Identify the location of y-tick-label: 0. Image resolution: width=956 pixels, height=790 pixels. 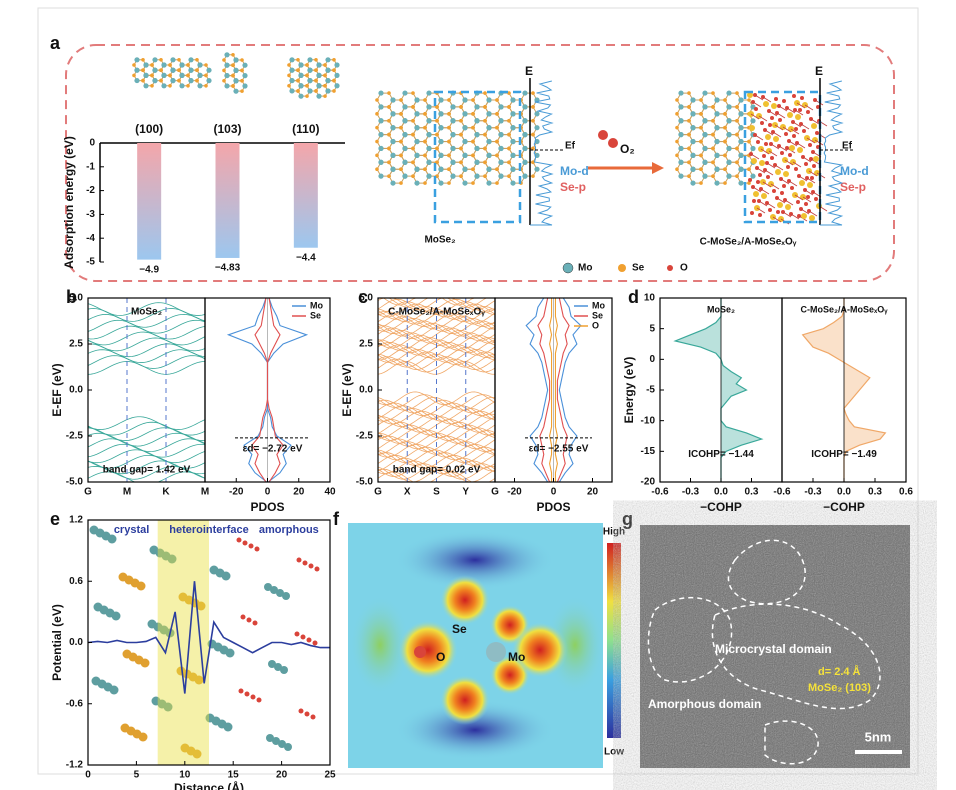
(92, 143).